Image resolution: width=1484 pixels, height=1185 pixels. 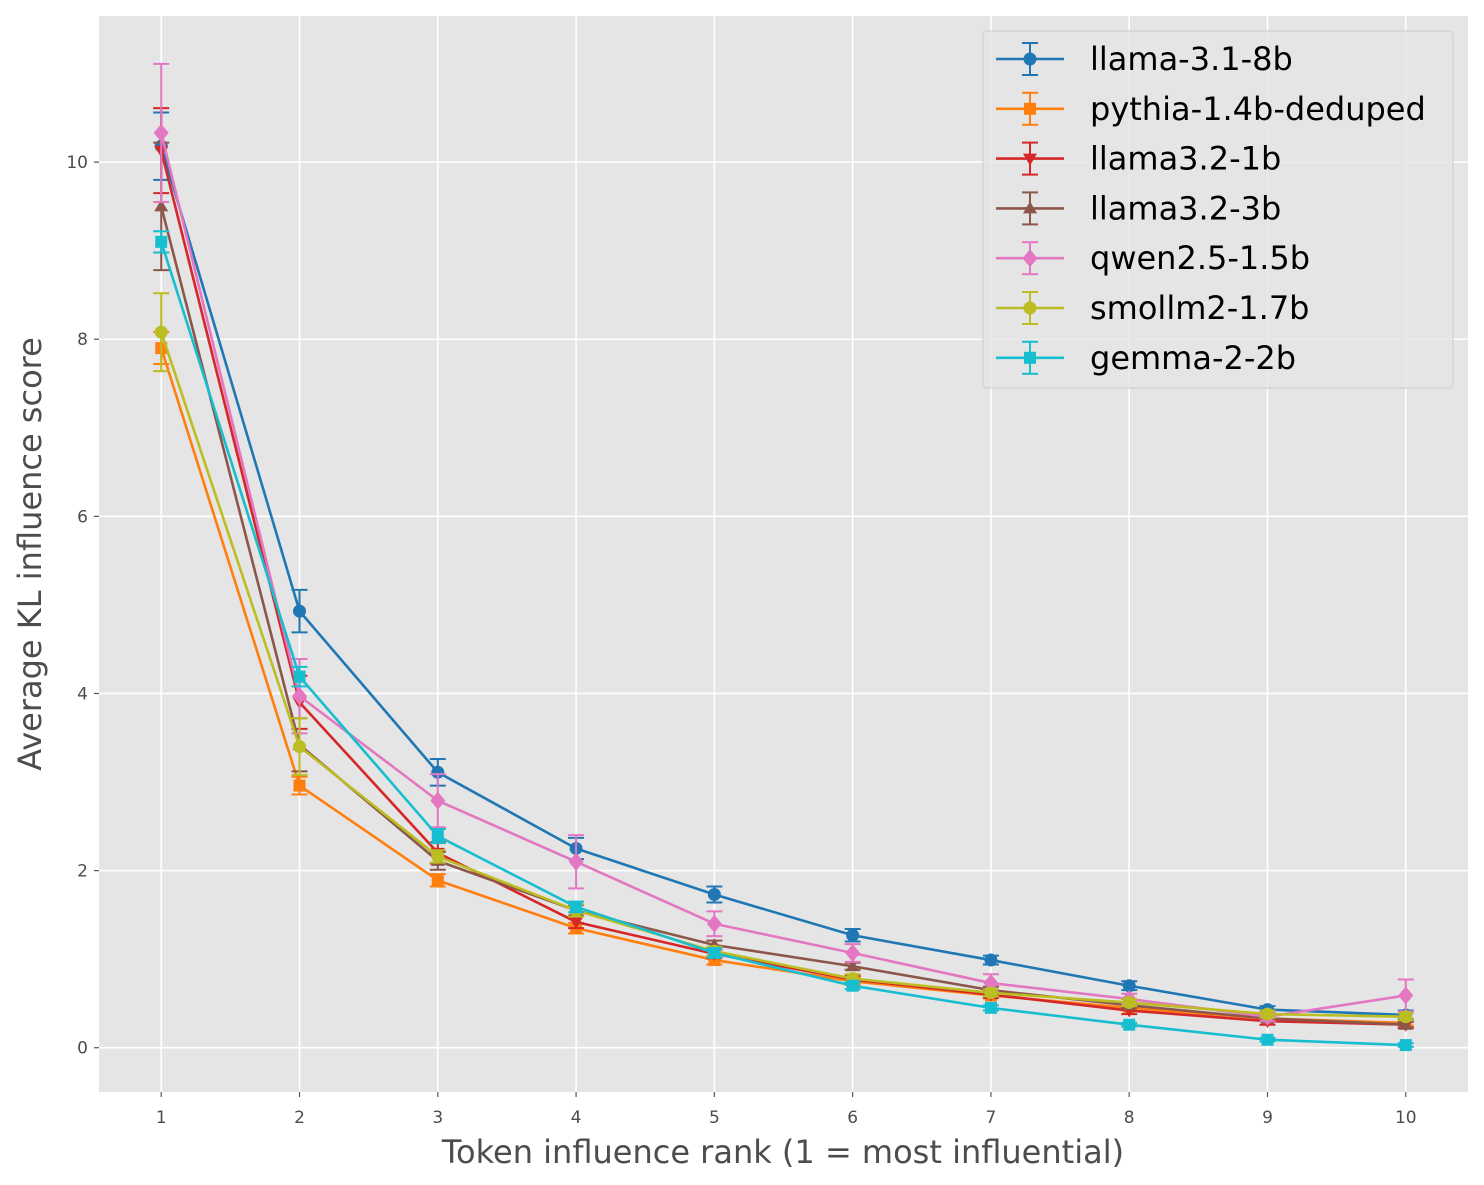 I want to click on x-tick-label: 4, so click(x=576, y=1118).